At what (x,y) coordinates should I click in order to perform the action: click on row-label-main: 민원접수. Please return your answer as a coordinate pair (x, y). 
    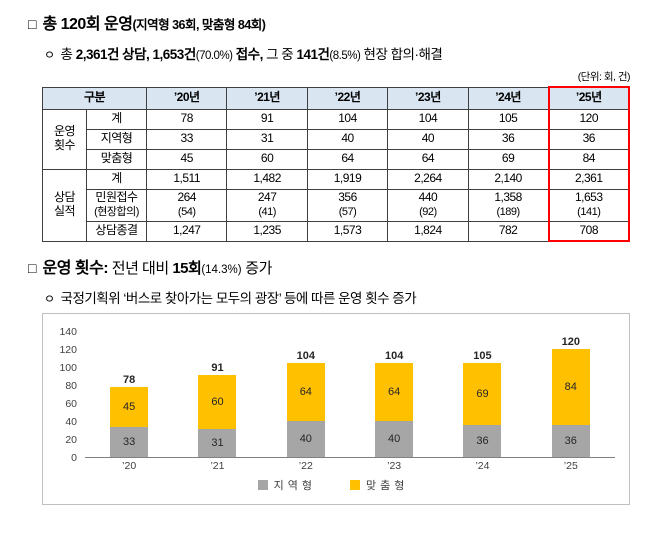
    Looking at the image, I should click on (116, 197).